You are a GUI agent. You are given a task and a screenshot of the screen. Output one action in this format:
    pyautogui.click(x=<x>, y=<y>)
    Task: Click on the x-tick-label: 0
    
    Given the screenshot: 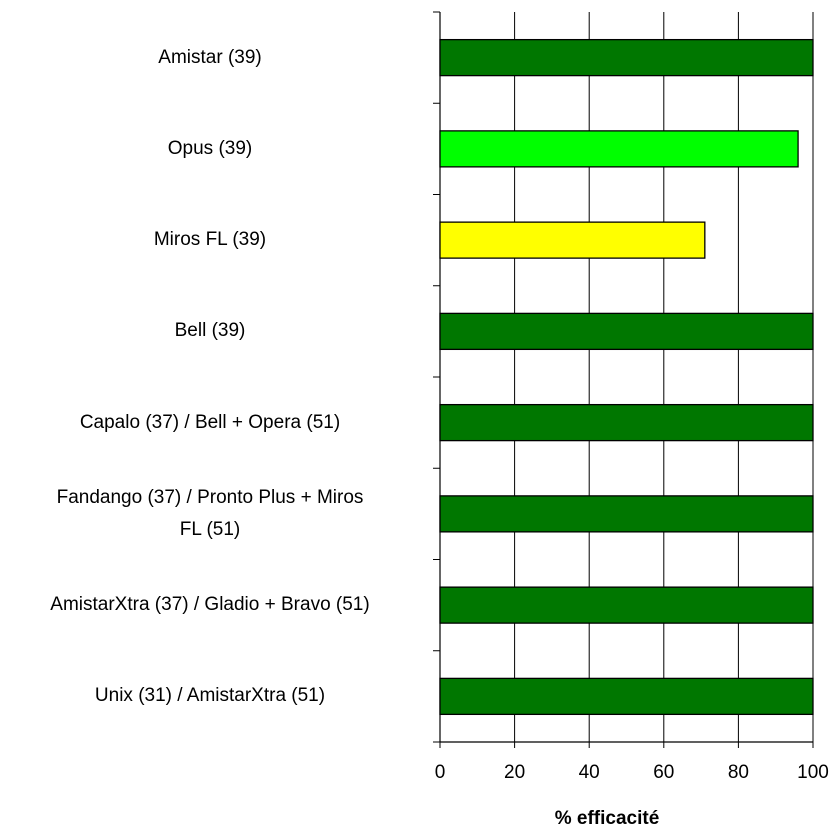 What is the action you would take?
    pyautogui.click(x=440, y=772)
    